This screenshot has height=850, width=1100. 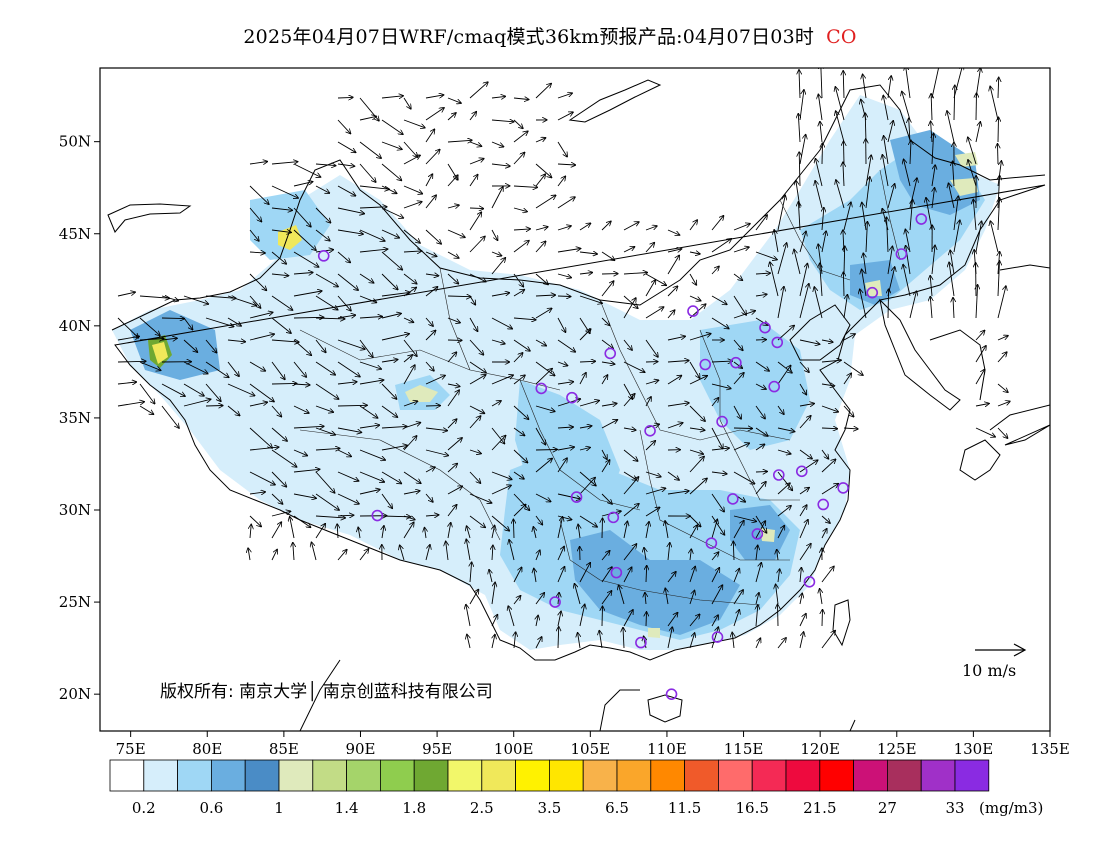 I want to click on lon-tick-label: 135E, so click(x=1050, y=749).